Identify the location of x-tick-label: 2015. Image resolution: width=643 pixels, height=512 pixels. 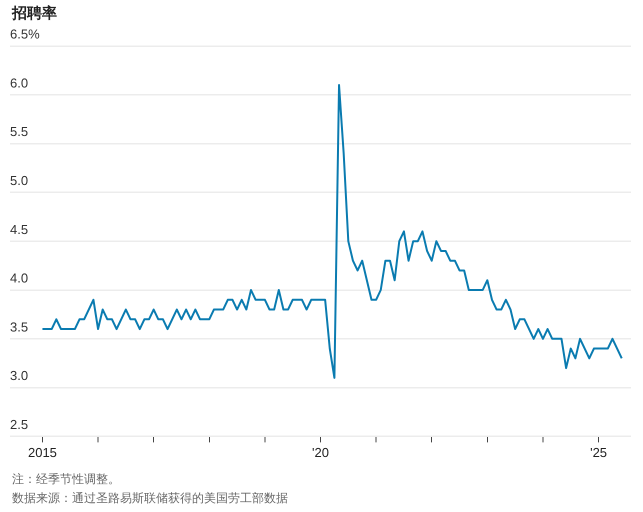
(42, 452).